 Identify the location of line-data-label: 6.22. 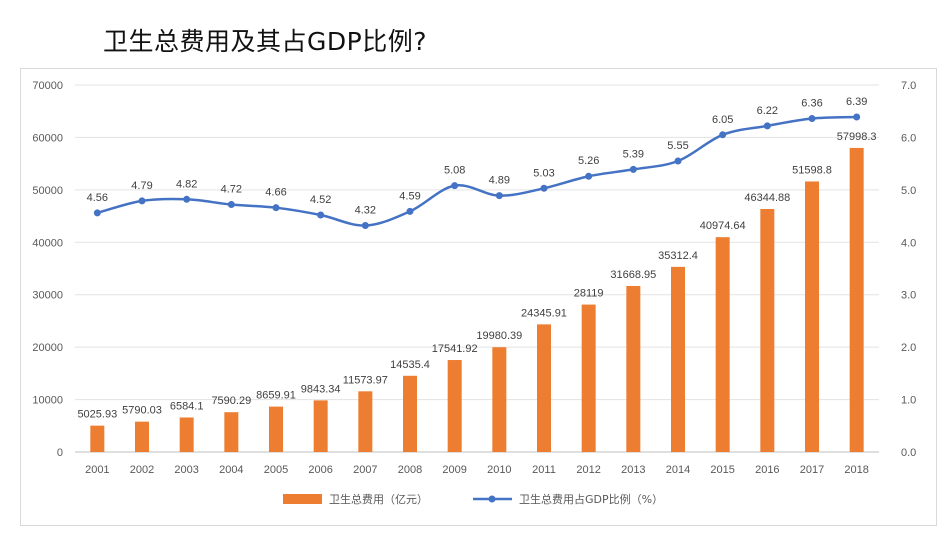
(767, 111).